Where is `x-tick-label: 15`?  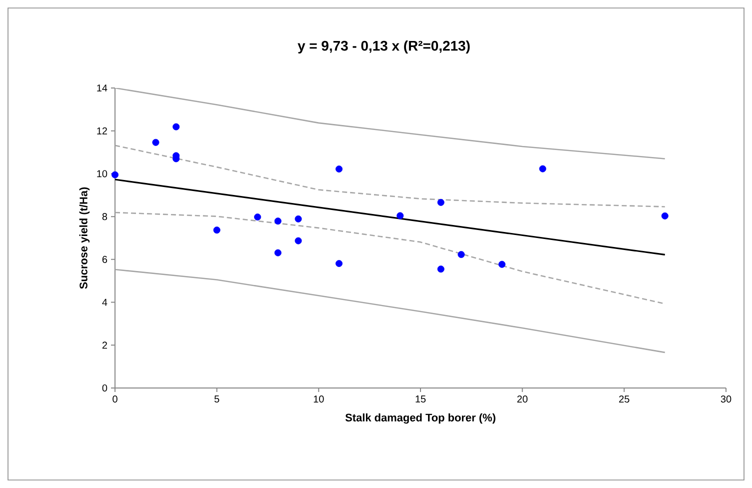 x-tick-label: 15 is located at coordinates (421, 399).